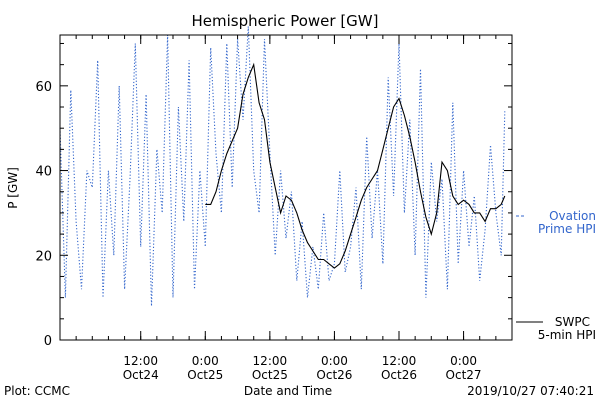 This screenshot has height=400, width=600. What do you see at coordinates (288, 391) in the screenshot?
I see `x-axis-label: Date and Time` at bounding box center [288, 391].